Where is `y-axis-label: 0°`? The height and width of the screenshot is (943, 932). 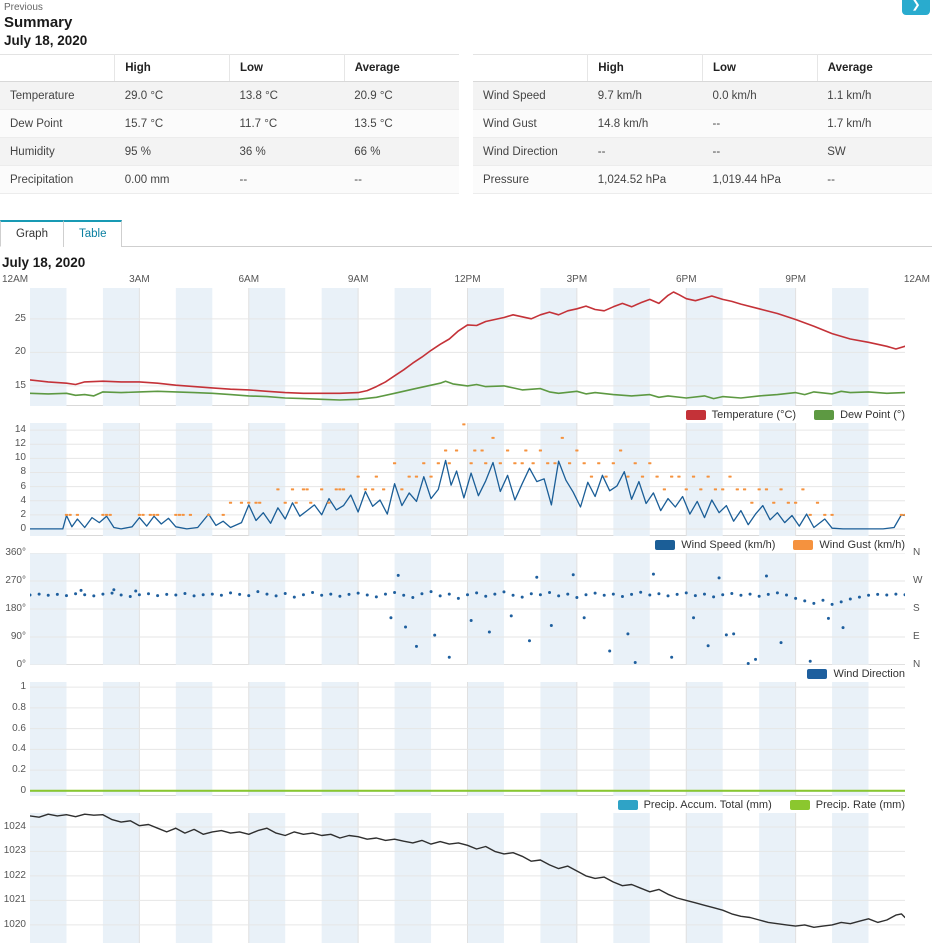 y-axis-label: 0° is located at coordinates (21, 664).